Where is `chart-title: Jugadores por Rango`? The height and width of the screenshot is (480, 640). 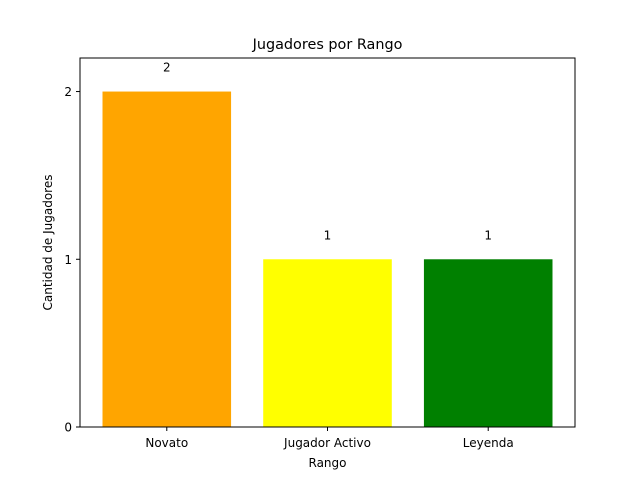 chart-title: Jugadores por Rango is located at coordinates (327, 45).